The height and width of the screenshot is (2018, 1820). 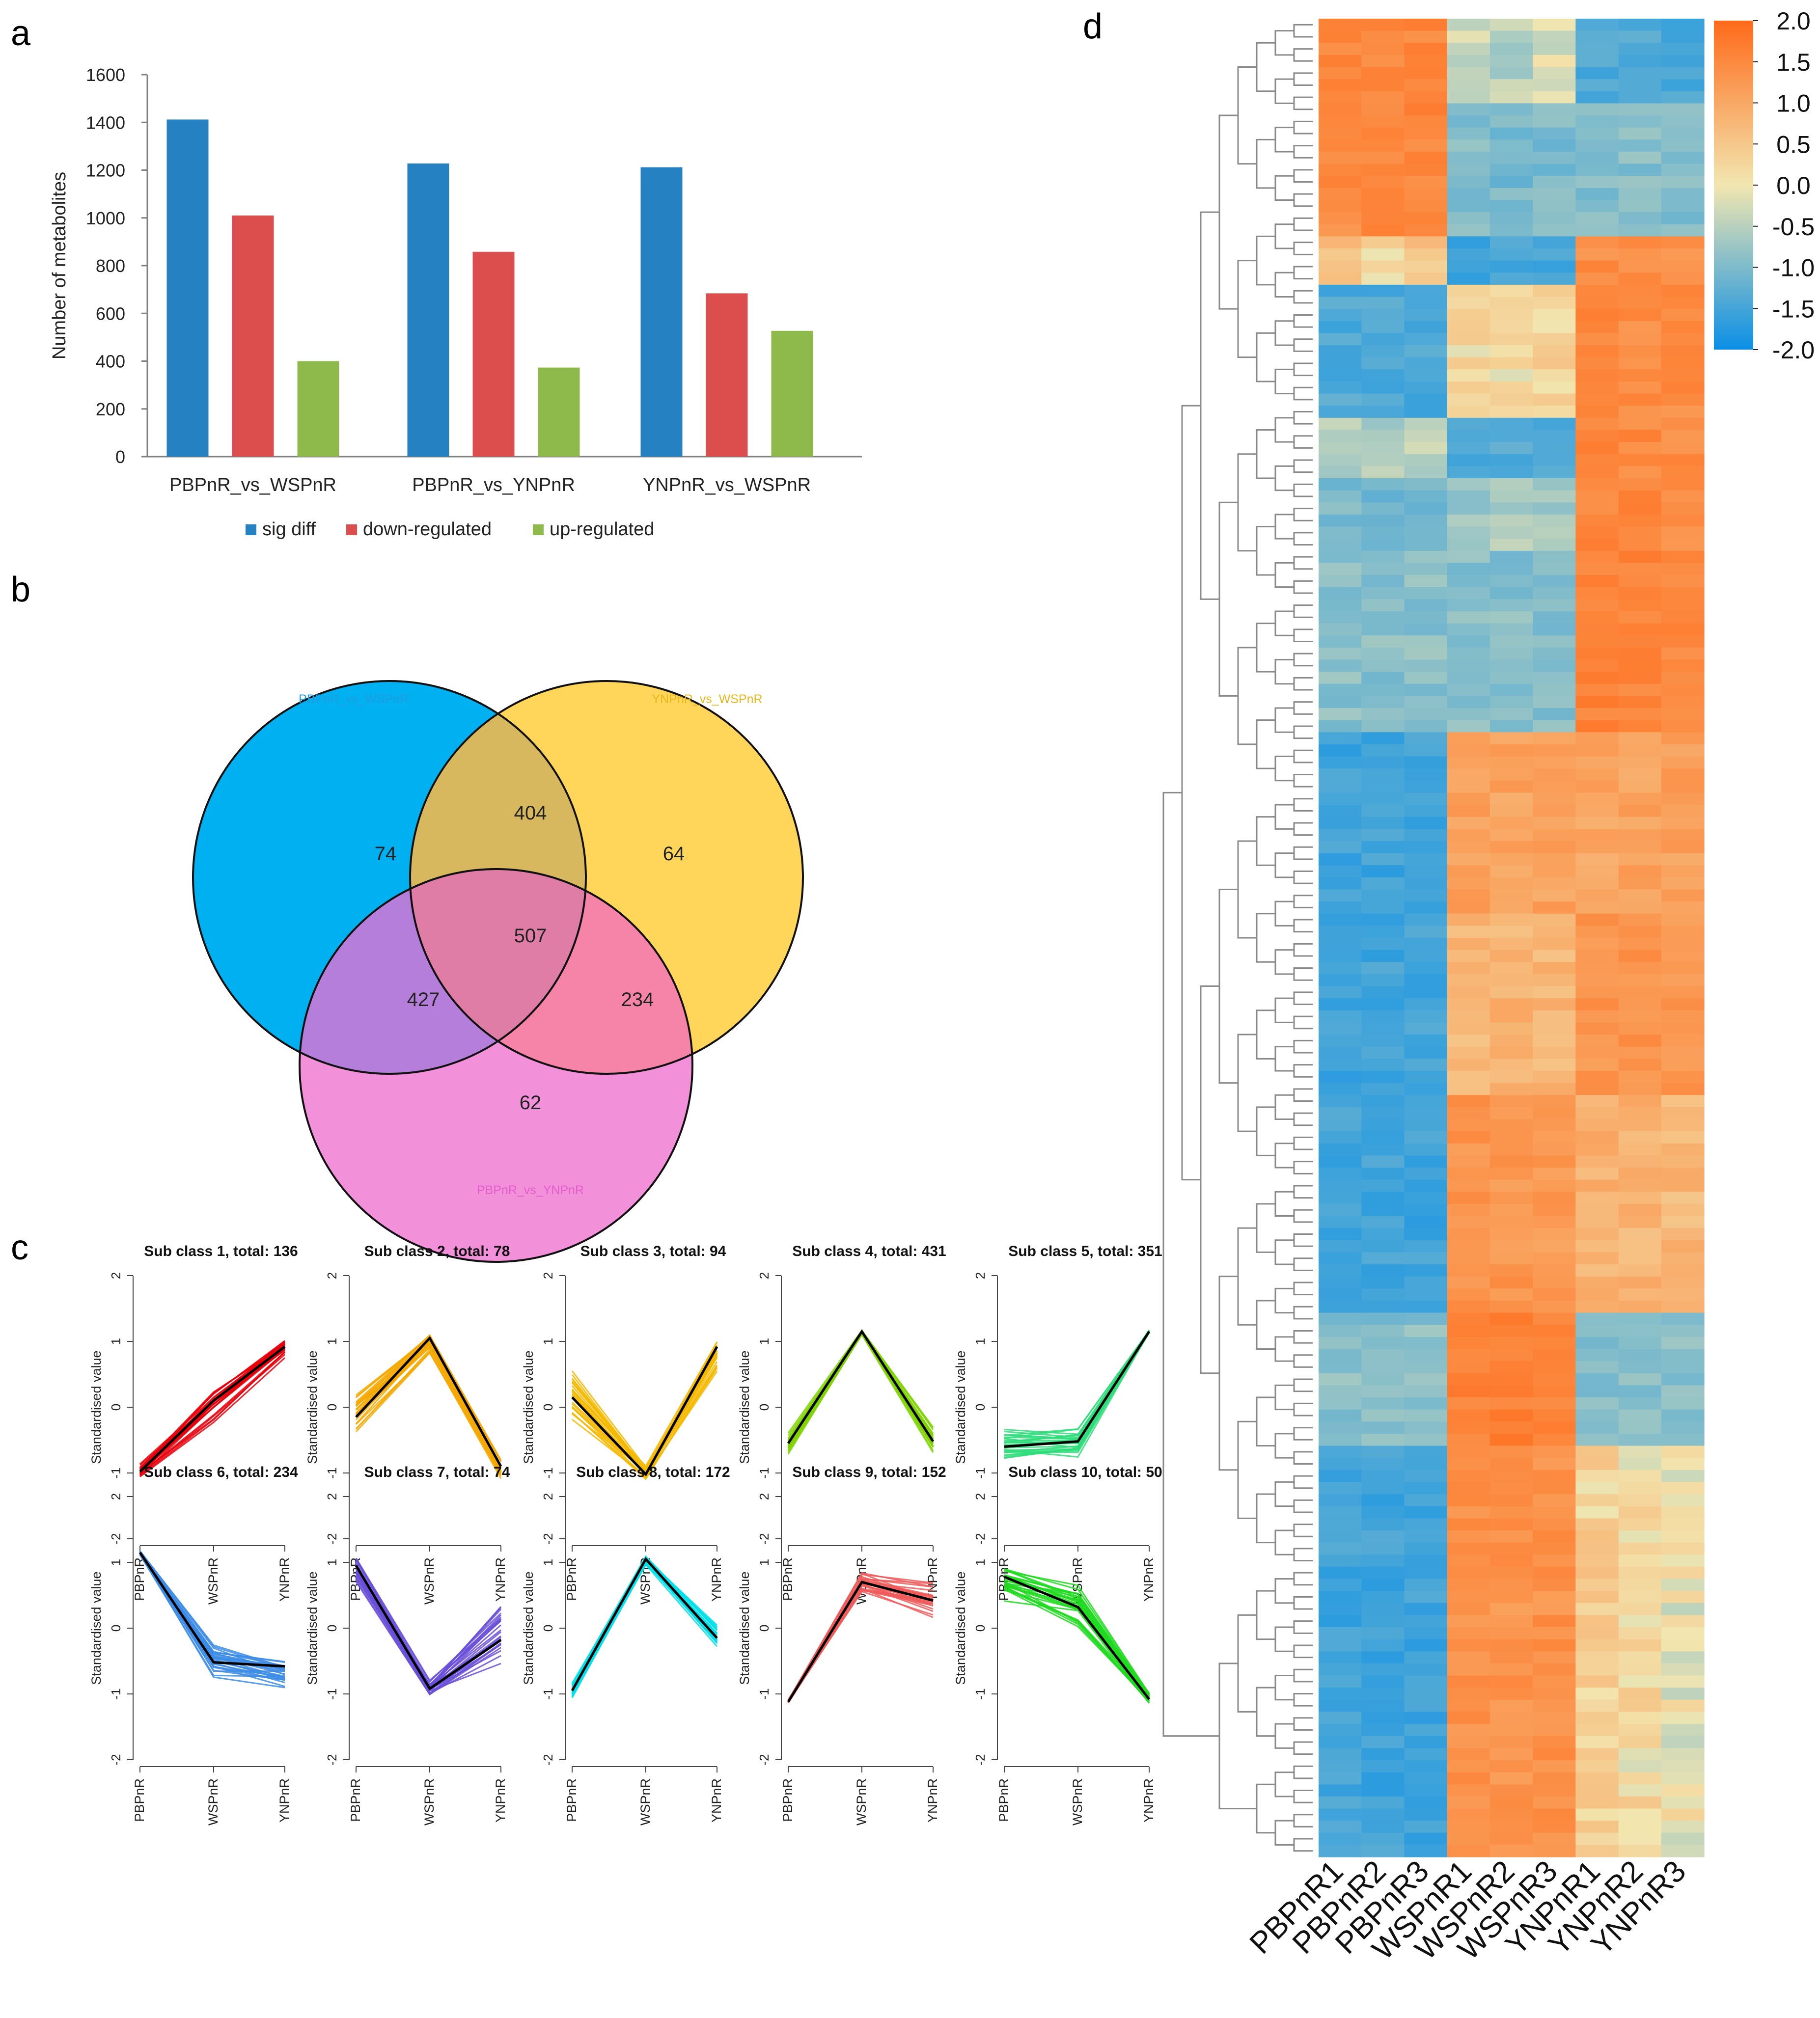 I want to click on y-tick-label: 0, so click(x=120, y=457).